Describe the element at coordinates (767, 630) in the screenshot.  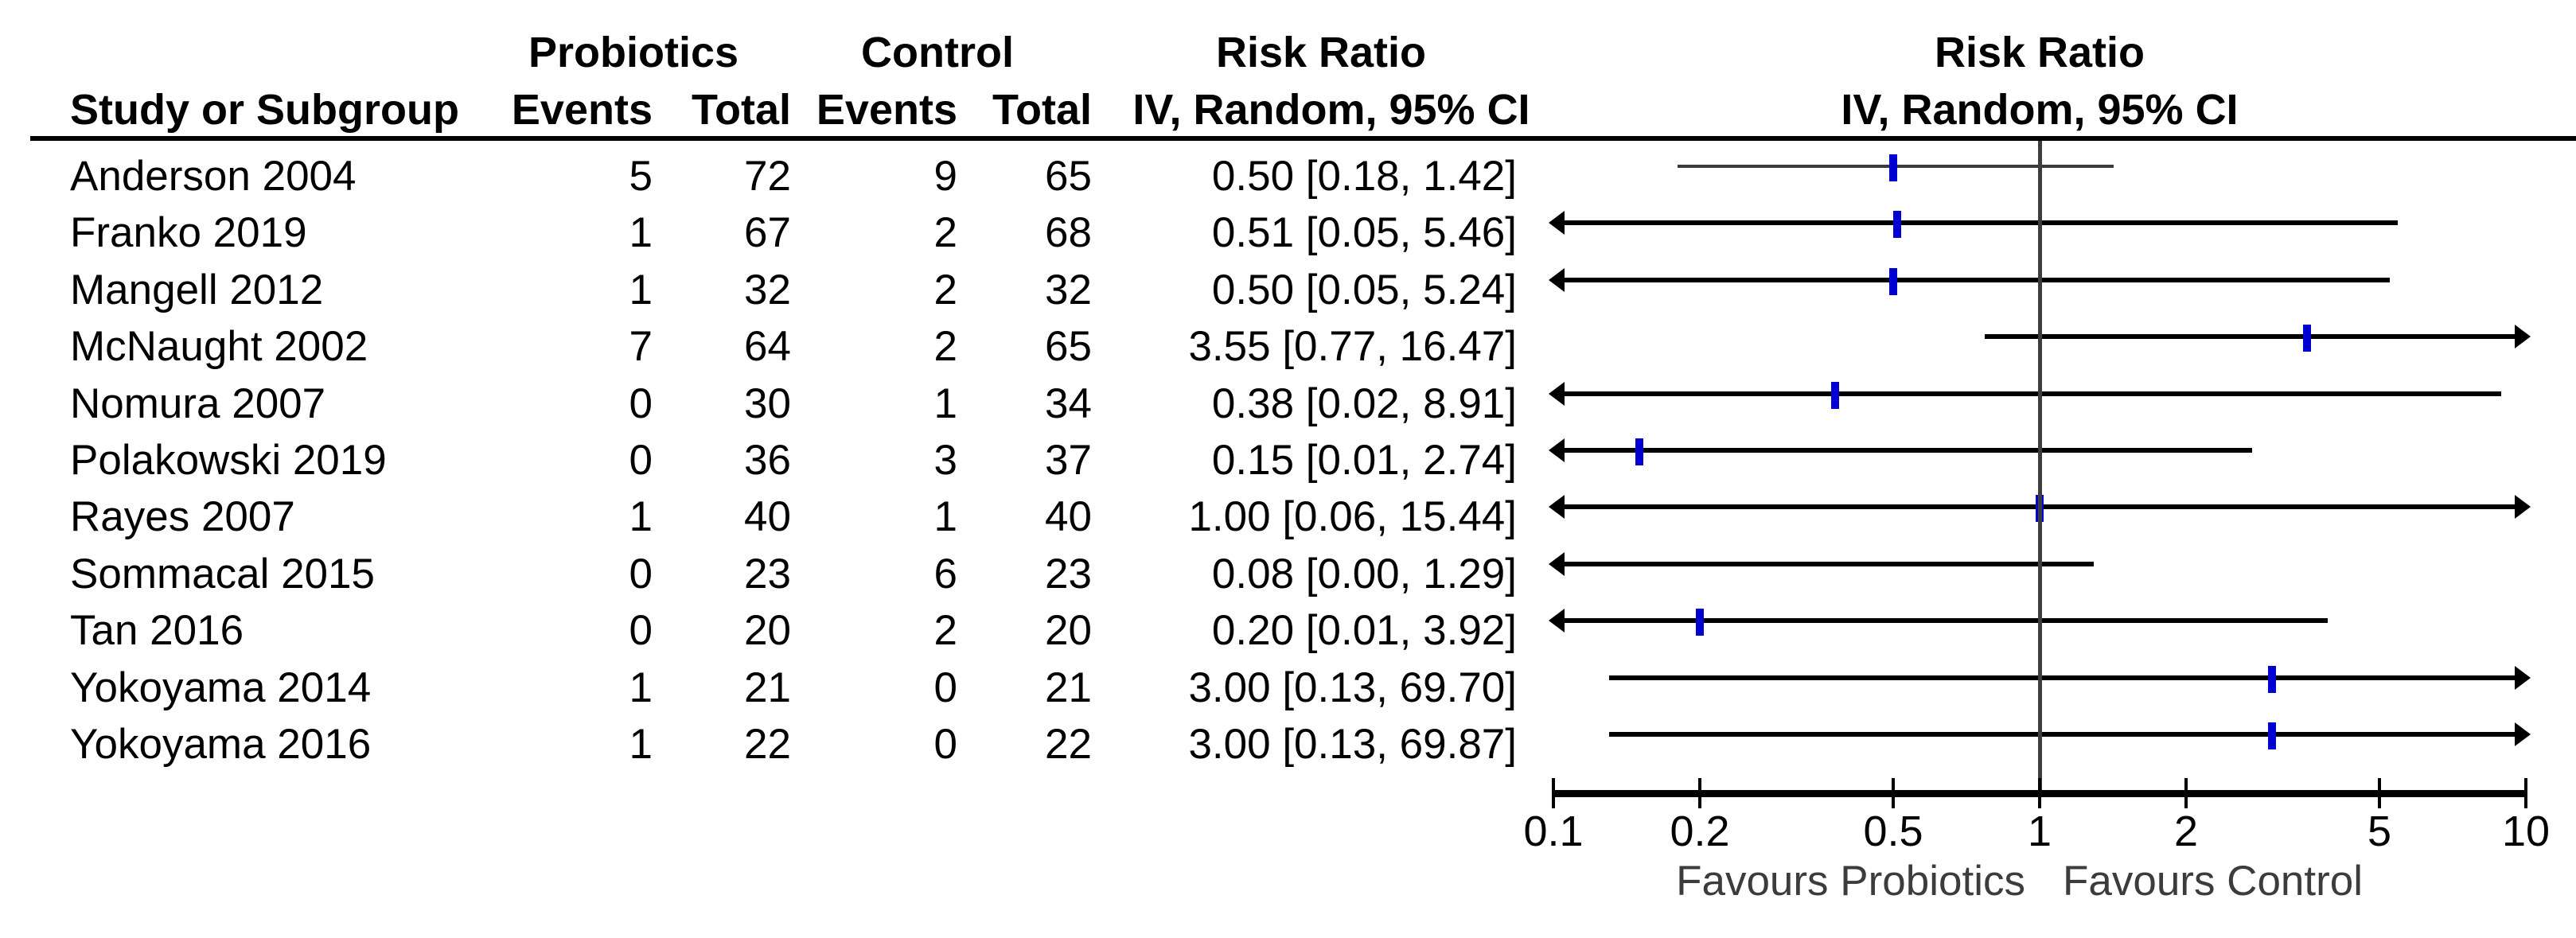
I see `group1-total-value: 20` at that location.